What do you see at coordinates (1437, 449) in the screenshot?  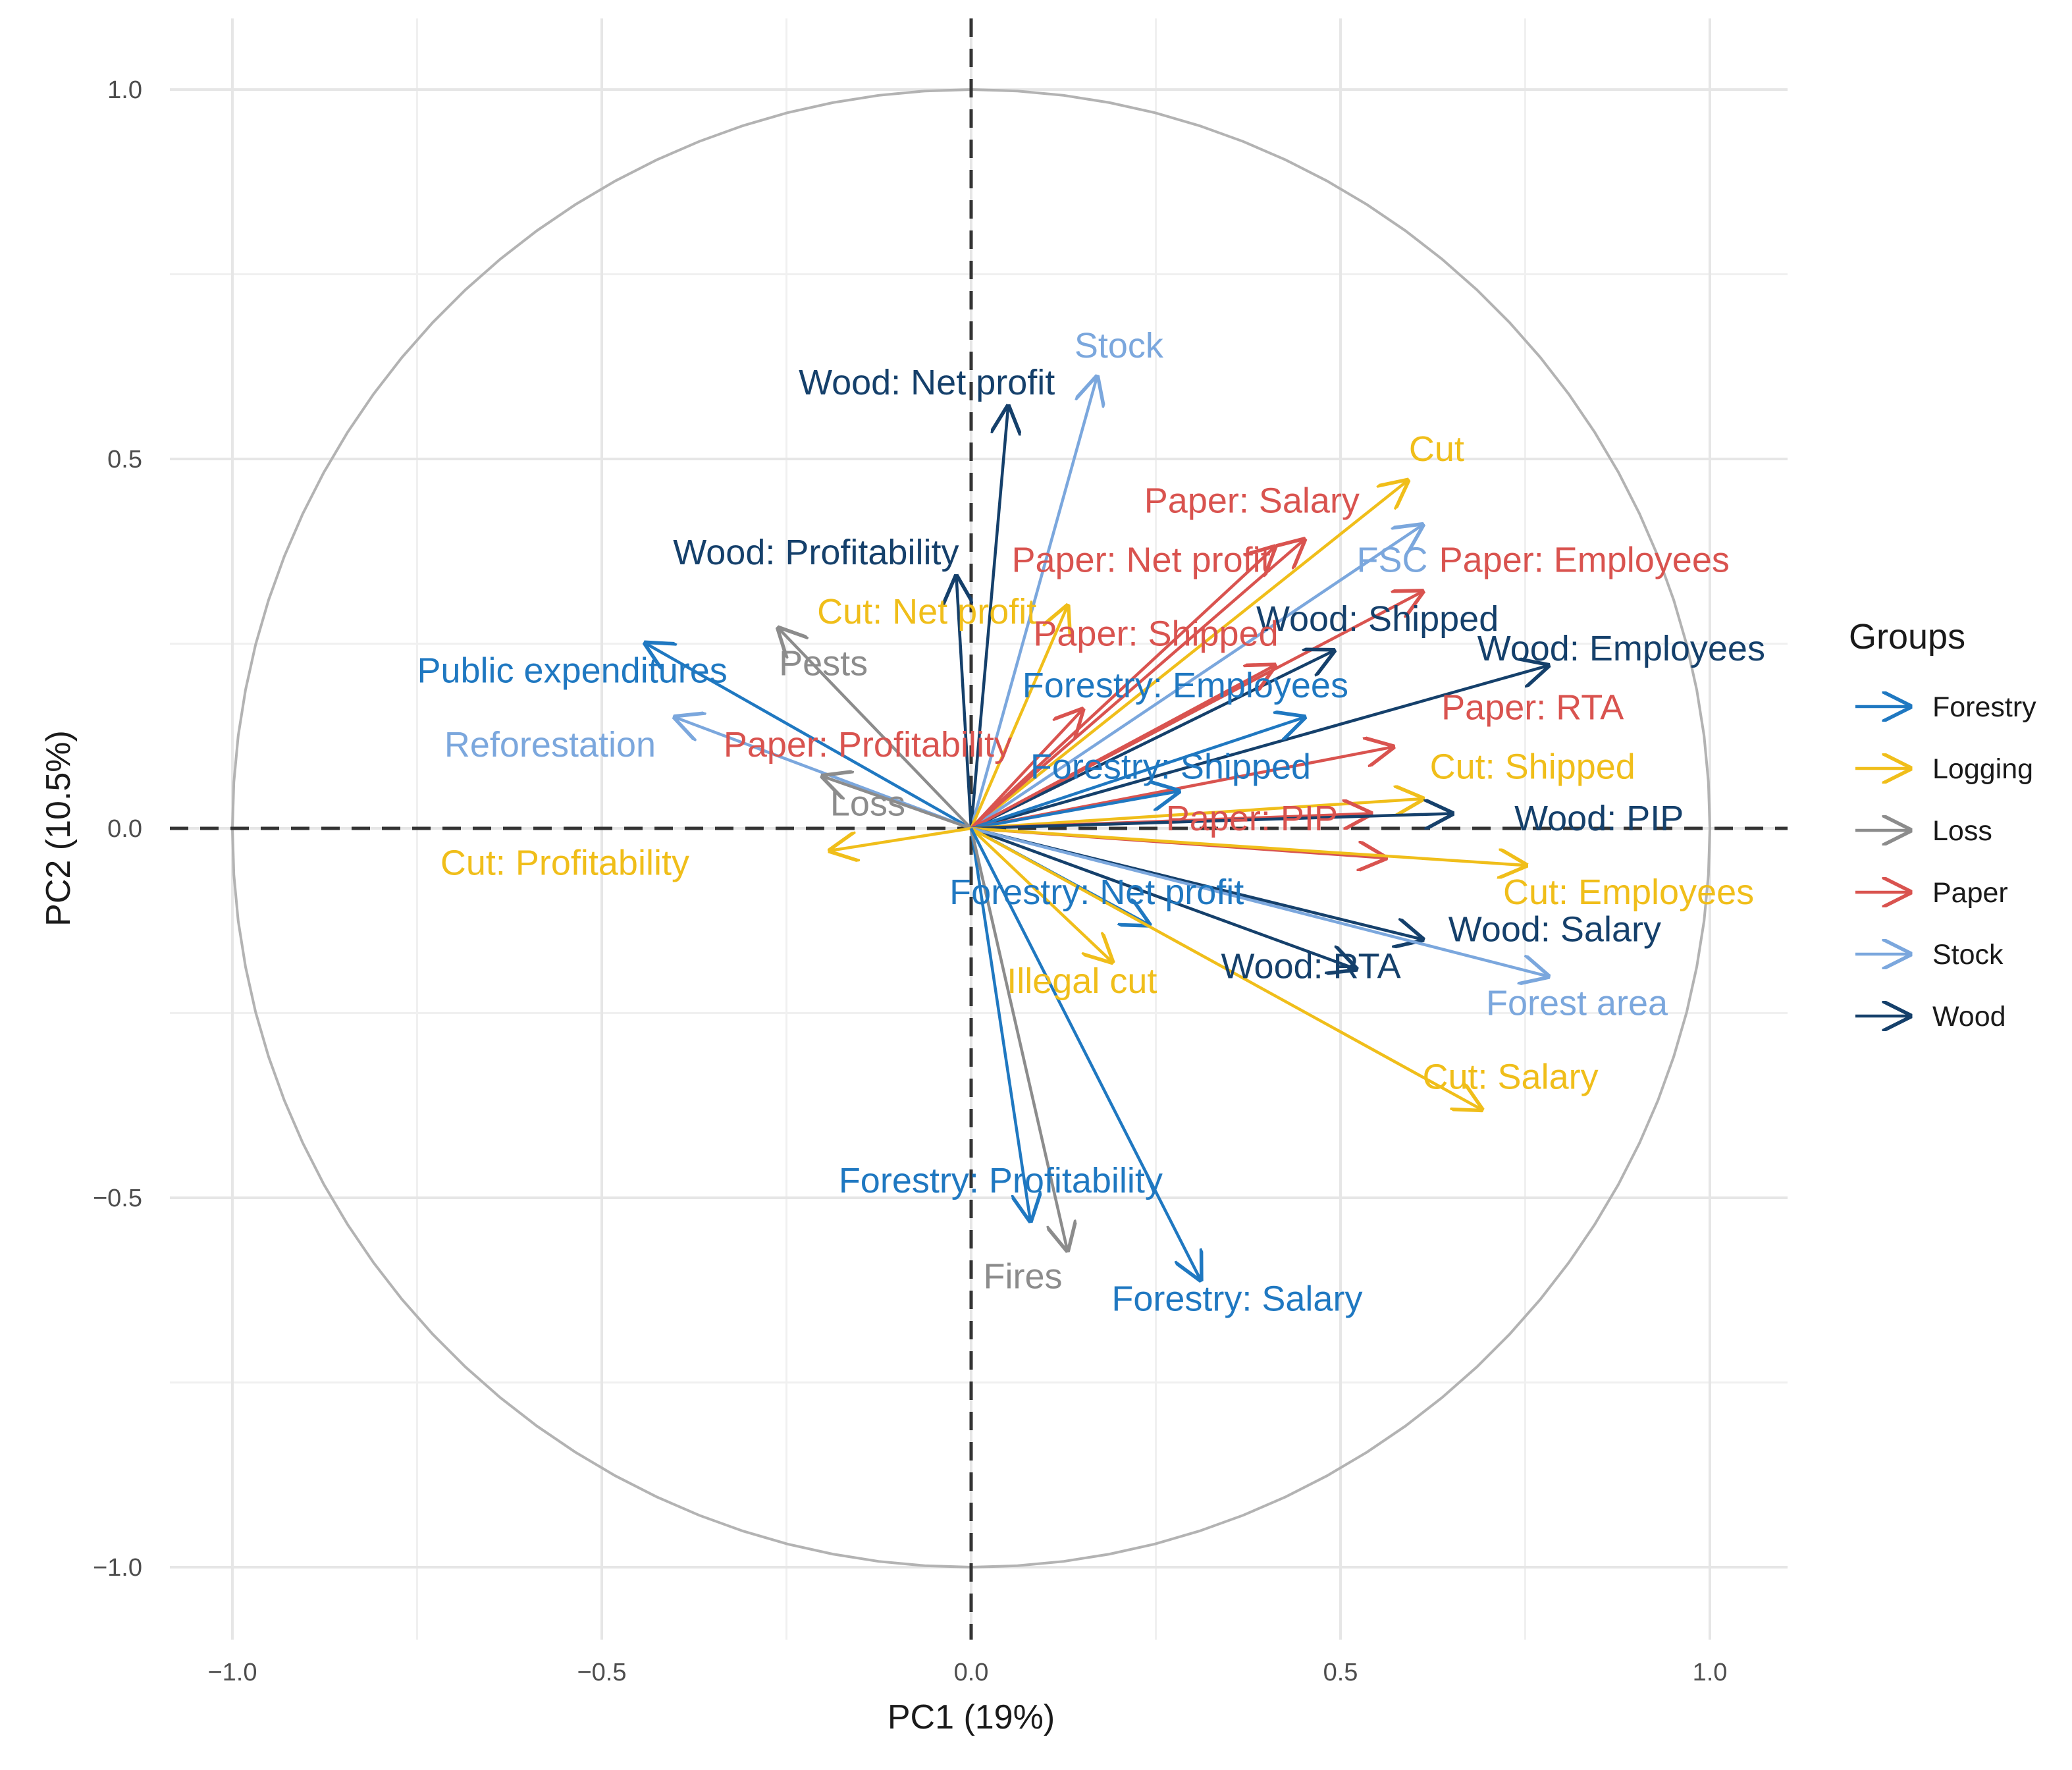 I see `label-cut: Cut` at bounding box center [1437, 449].